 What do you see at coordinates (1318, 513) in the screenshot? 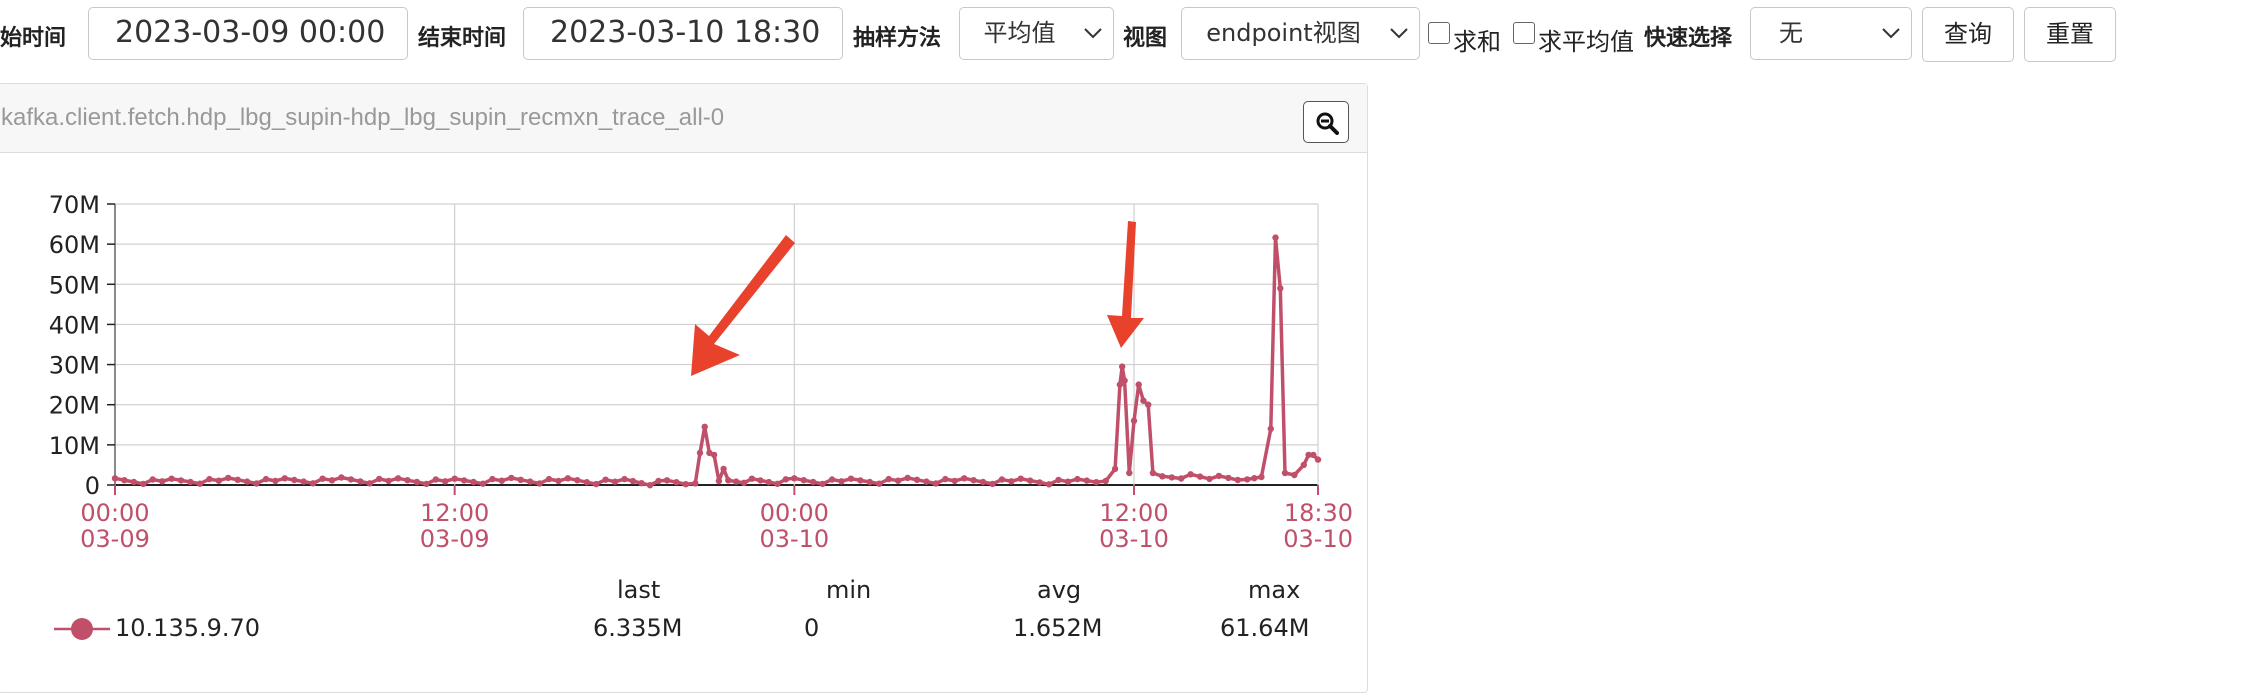
I see `x-tick-label: 18:30` at bounding box center [1318, 513].